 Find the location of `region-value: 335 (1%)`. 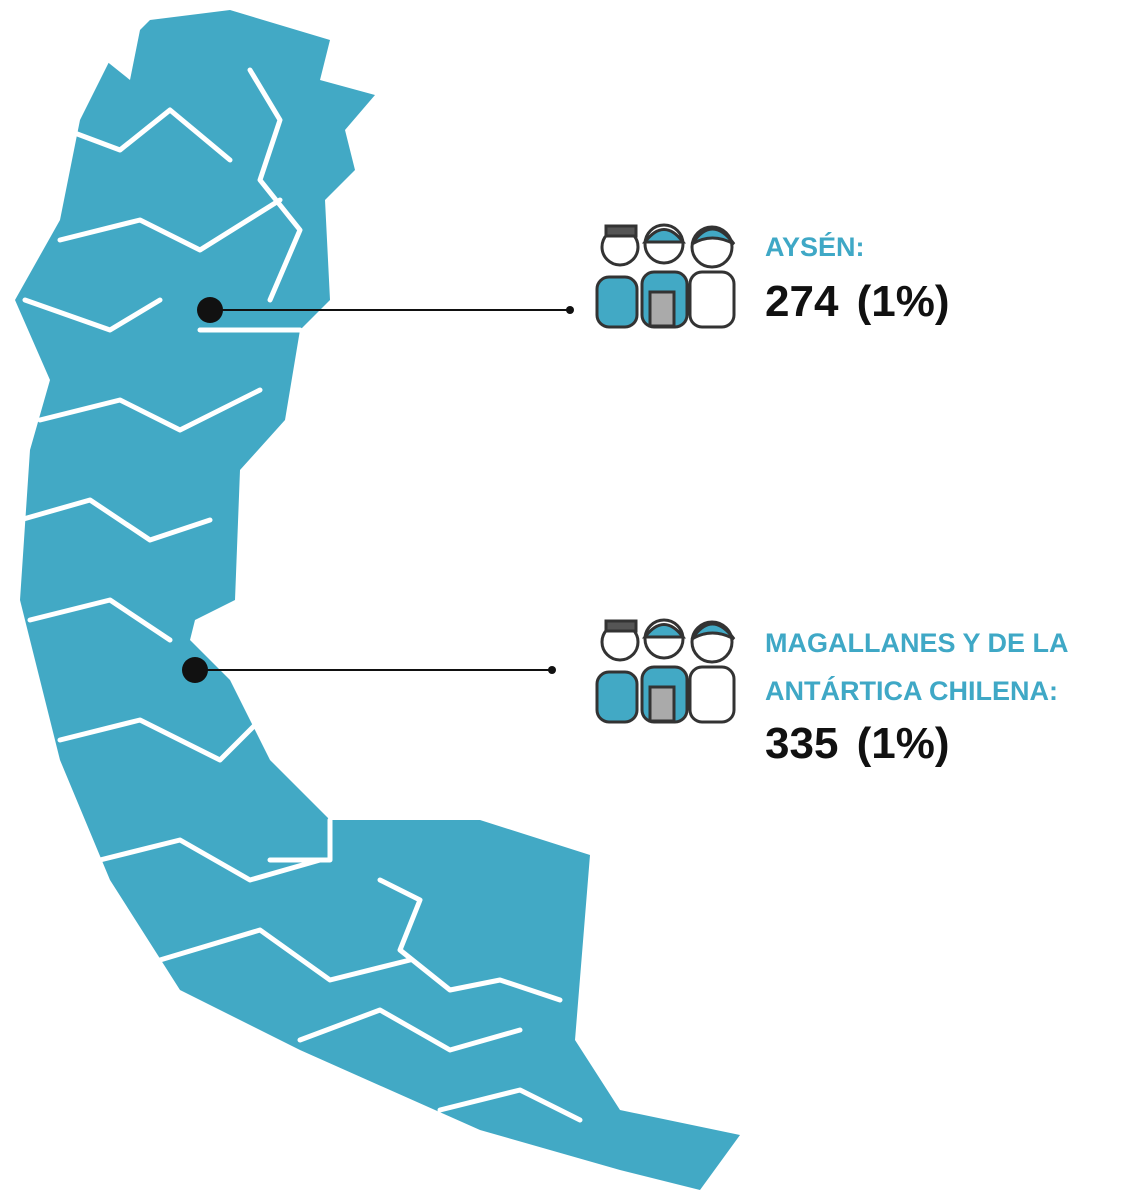

region-value: 335 (1%) is located at coordinates (857, 743).